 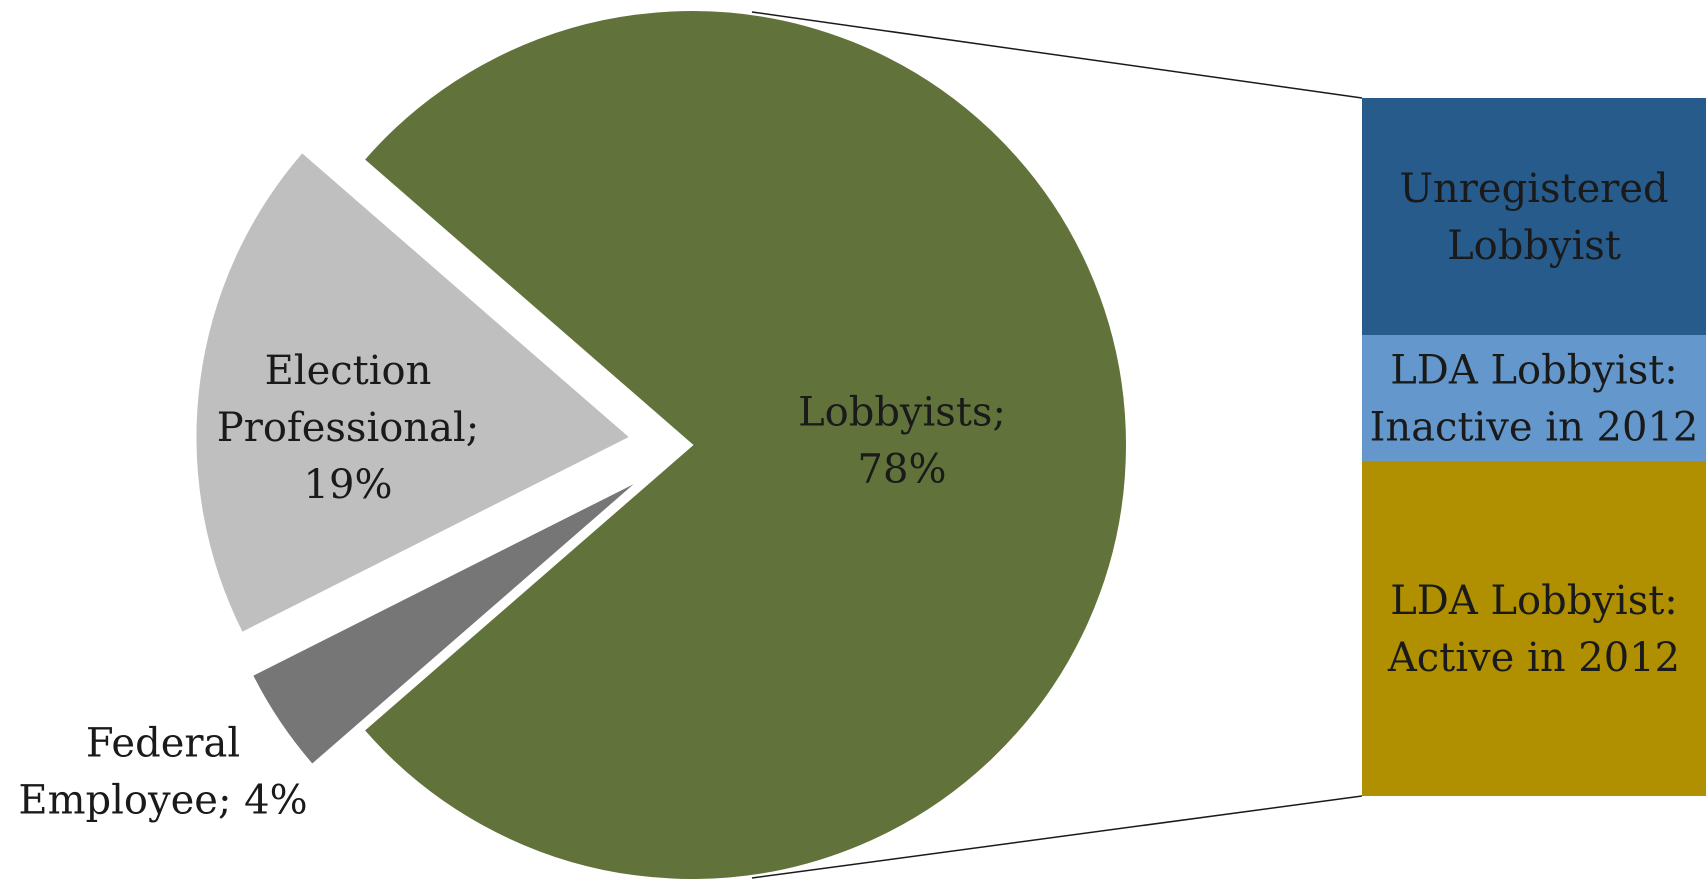 What do you see at coordinates (902, 470) in the screenshot?
I see `slice-label-lobbyists-line: 78%` at bounding box center [902, 470].